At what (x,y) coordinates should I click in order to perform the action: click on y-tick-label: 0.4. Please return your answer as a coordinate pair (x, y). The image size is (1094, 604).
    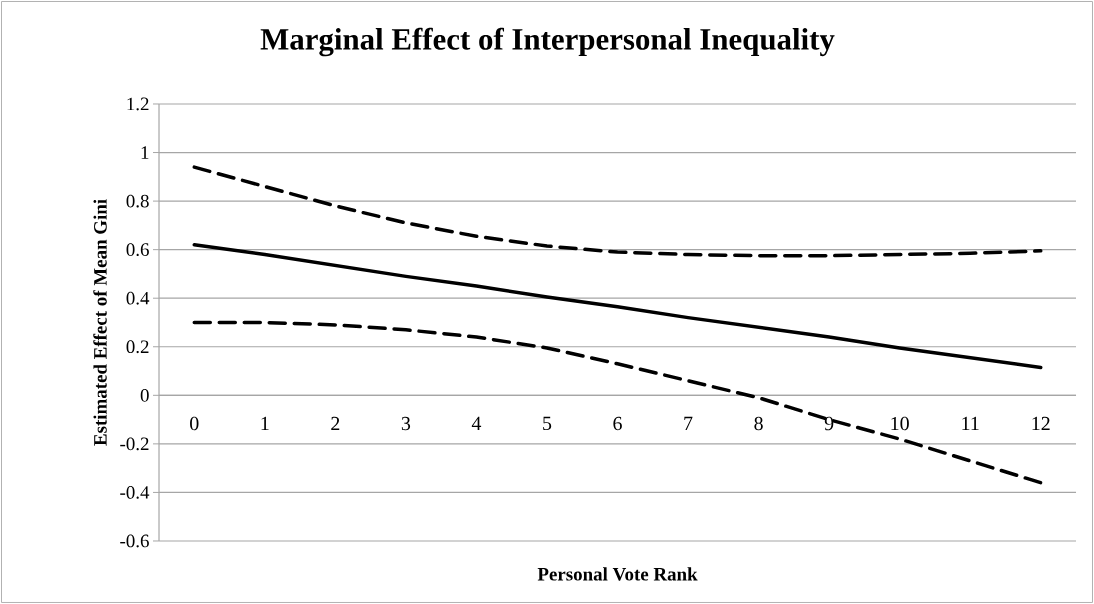
    Looking at the image, I should click on (138, 298).